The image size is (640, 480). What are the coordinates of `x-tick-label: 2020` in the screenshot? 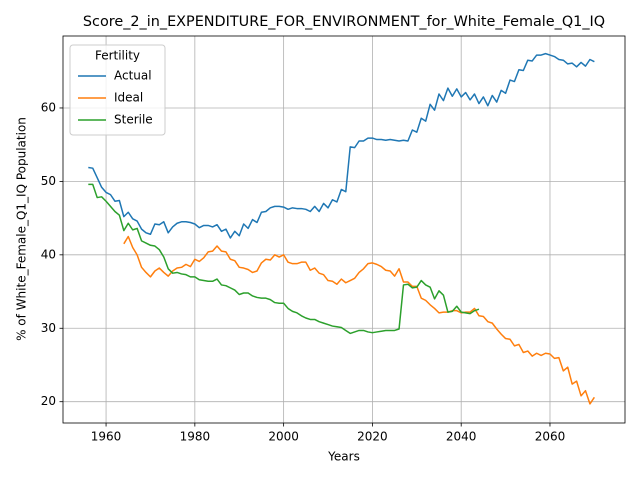 It's located at (372, 437).